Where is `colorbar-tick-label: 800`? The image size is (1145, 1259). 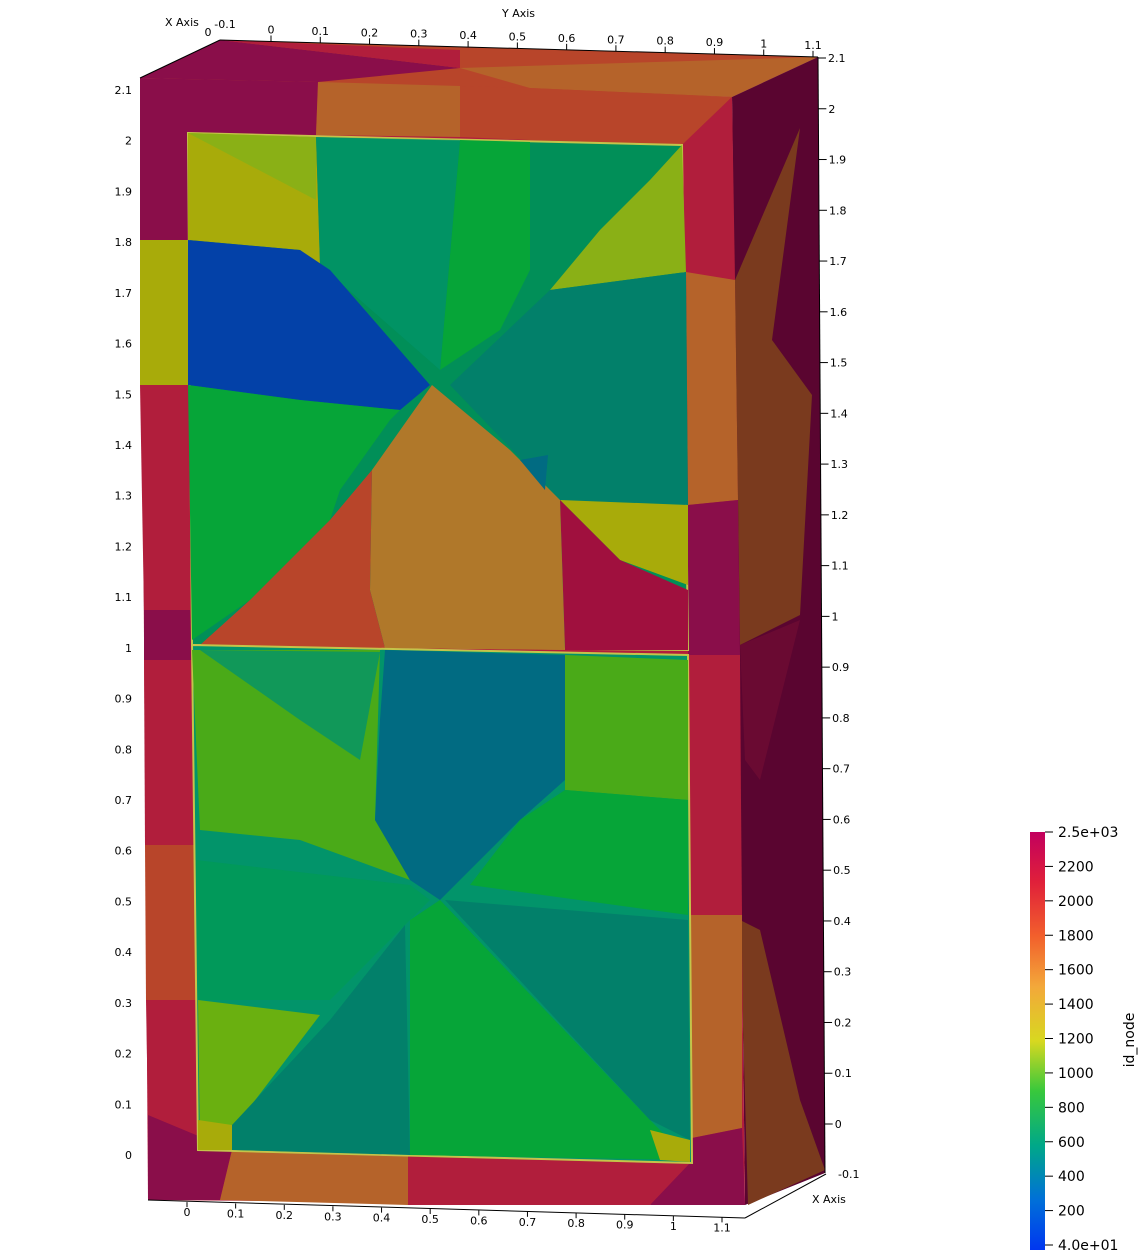
colorbar-tick-label: 800 is located at coordinates (1071, 1108).